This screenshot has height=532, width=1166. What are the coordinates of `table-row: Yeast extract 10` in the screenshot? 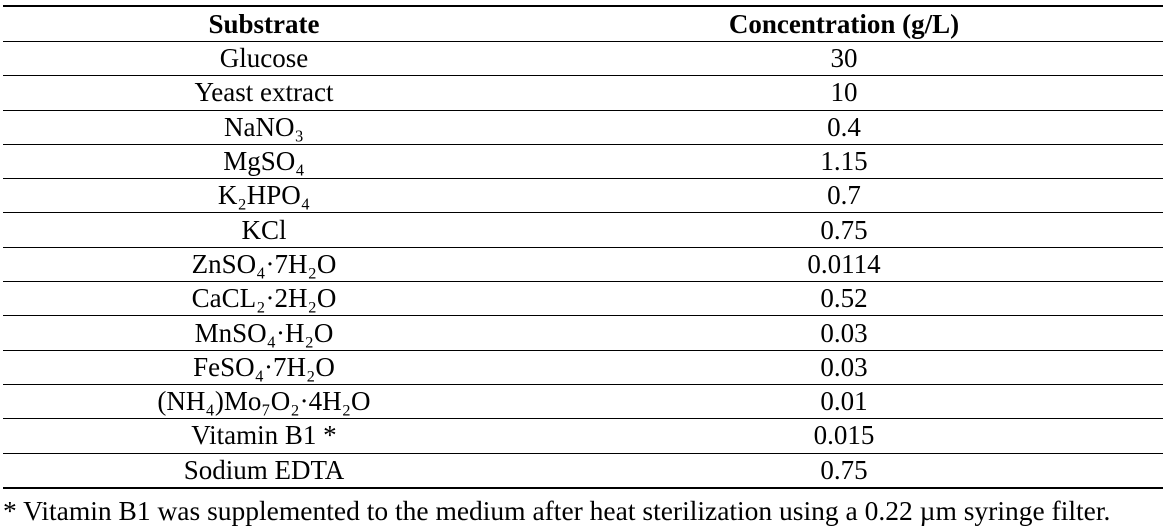 It's located at (583, 93).